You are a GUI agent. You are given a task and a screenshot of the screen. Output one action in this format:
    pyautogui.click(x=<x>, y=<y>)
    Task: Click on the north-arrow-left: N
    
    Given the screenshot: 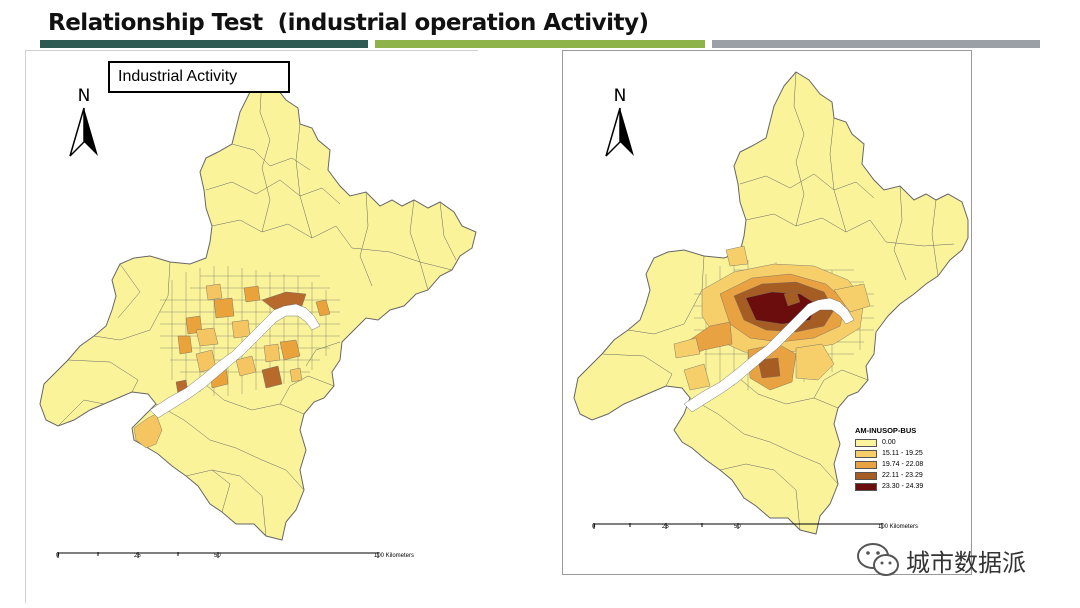 What is the action you would take?
    pyautogui.click(x=84, y=126)
    